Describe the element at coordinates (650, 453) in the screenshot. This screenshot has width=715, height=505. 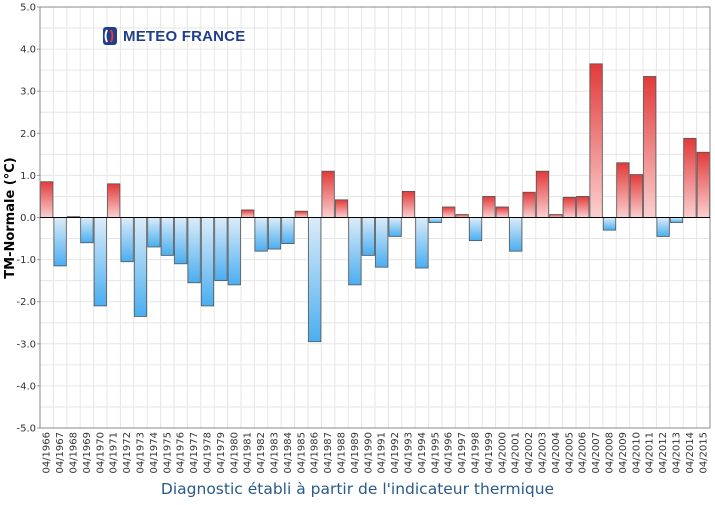
I see `x-tick-label: 04/2011` at that location.